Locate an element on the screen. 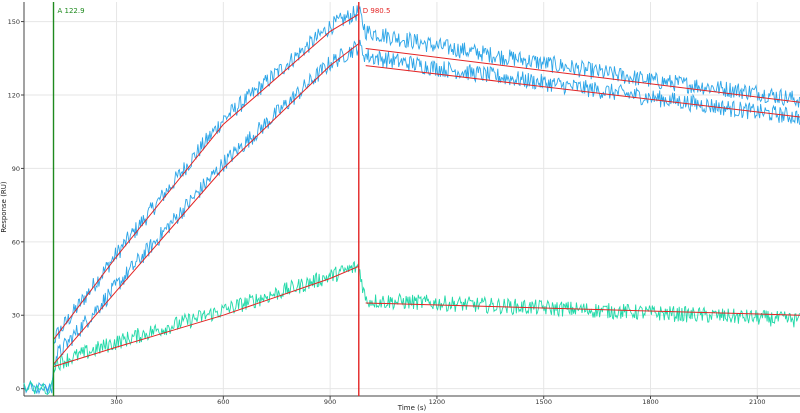 The width and height of the screenshot is (800, 413). x-tick-label-1: 600 is located at coordinates (223, 402).